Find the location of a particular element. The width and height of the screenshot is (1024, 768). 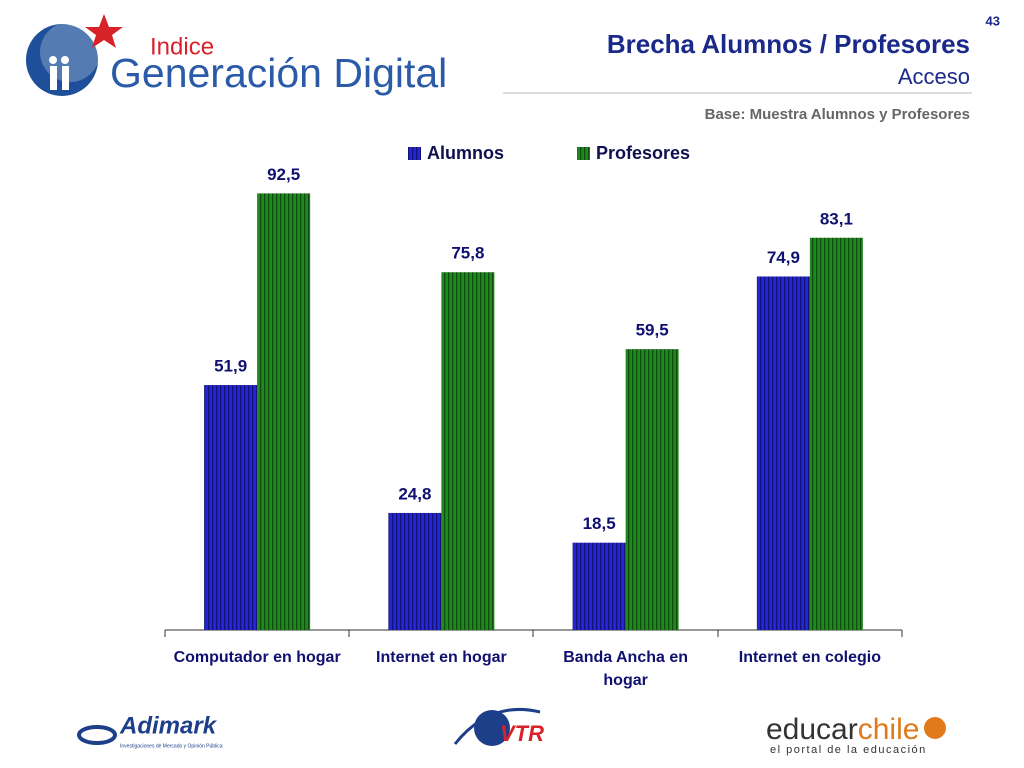

legend-label: Alumnos is located at coordinates (465, 153).